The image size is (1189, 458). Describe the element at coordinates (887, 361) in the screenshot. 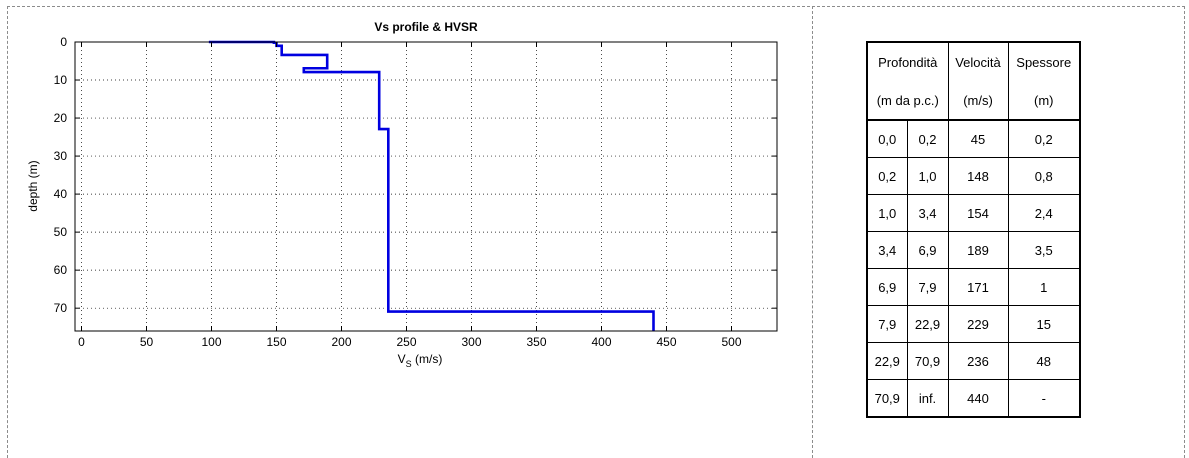

I see `cell-depth-from: 22,9` at that location.